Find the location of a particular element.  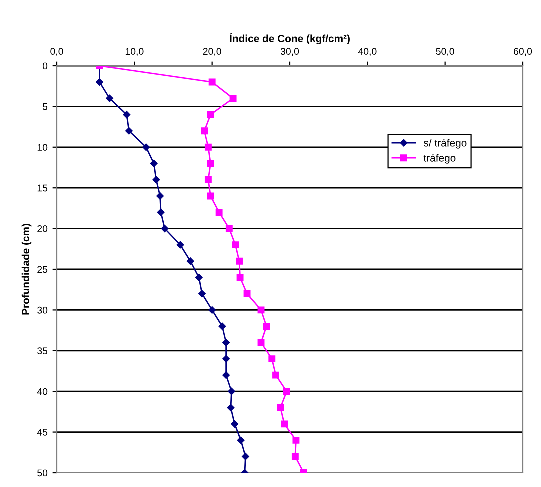

y-tick-label: 5 is located at coordinates (45, 107).